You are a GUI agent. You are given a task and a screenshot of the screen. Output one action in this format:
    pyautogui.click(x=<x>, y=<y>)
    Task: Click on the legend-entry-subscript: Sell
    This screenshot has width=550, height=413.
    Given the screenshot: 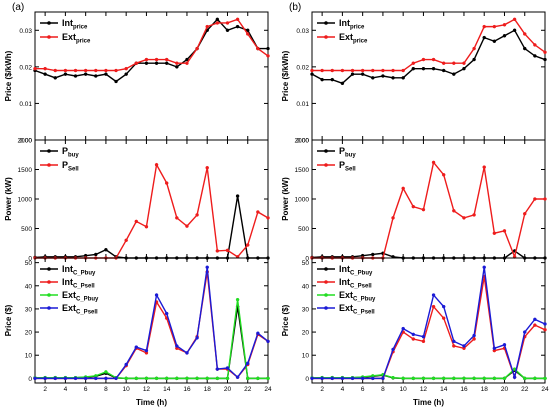 What is the action you would take?
    pyautogui.click(x=73, y=170)
    